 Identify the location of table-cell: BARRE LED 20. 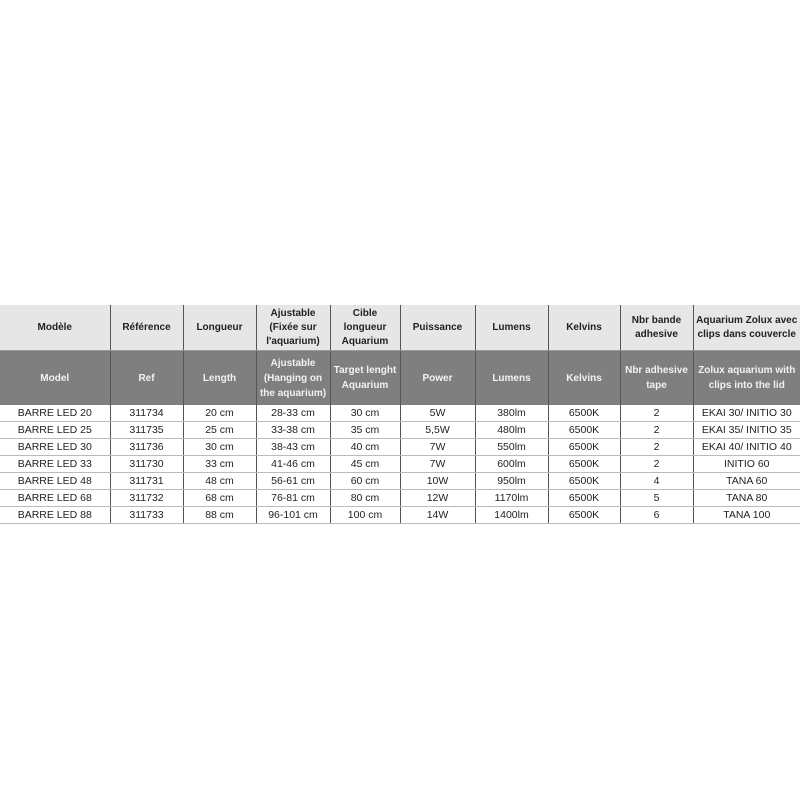
(55, 413).